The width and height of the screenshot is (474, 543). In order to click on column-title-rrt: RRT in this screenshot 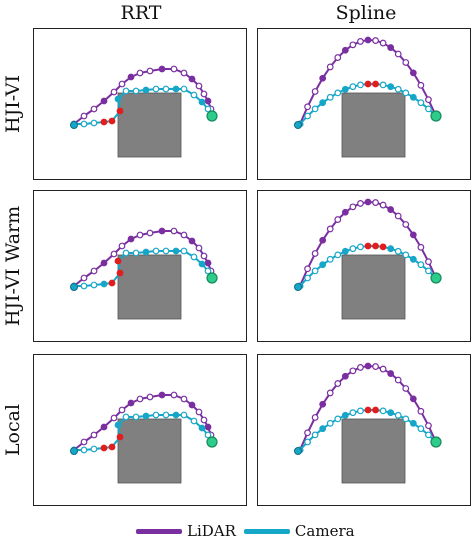, I will do `click(141, 13)`.